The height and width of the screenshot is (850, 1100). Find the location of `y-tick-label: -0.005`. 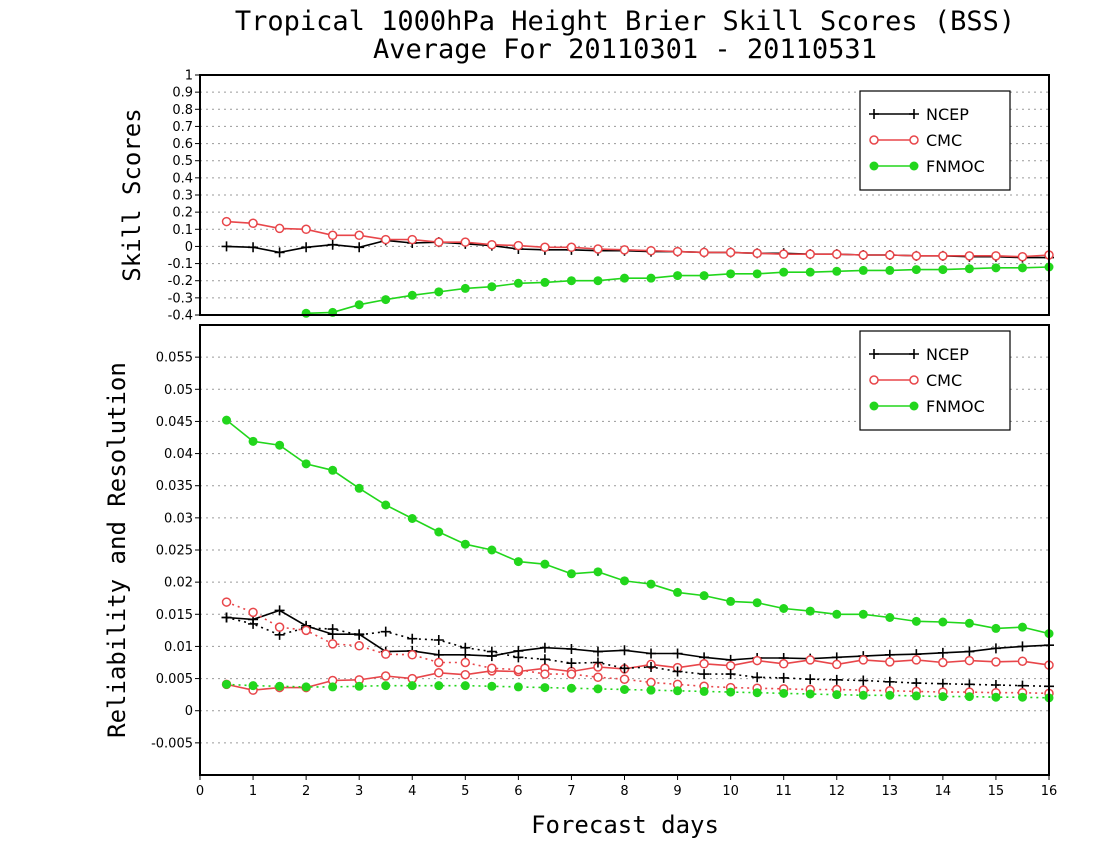

y-tick-label: -0.005 is located at coordinates (172, 743).